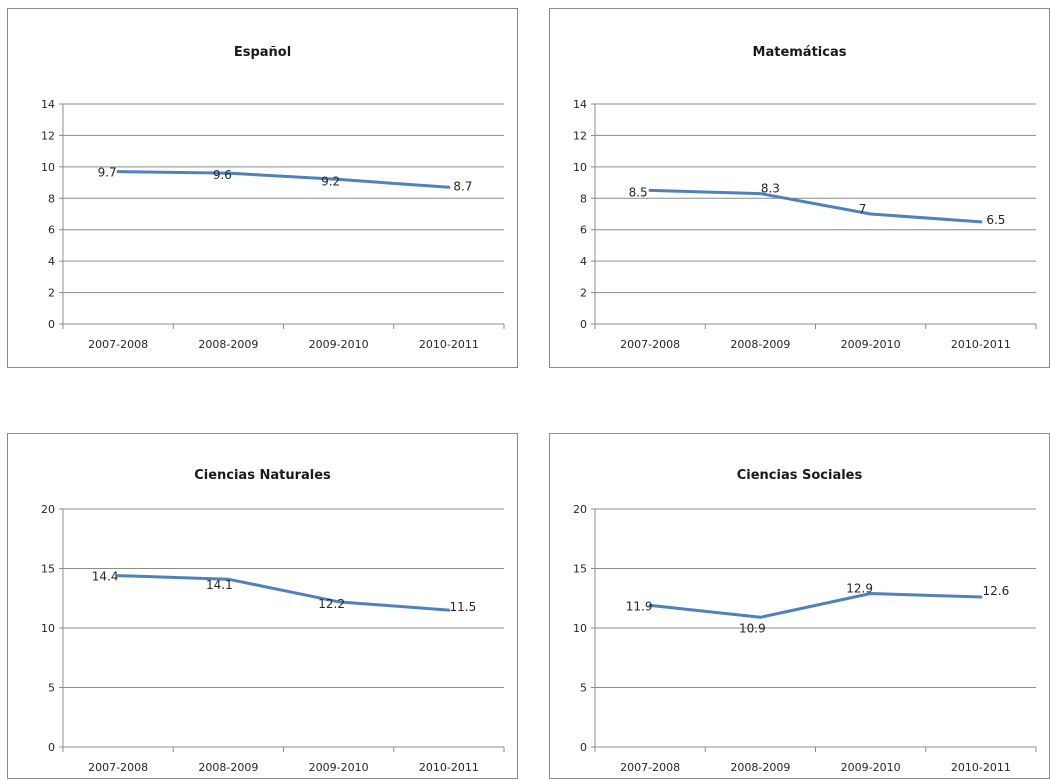 Image resolution: width=1050 pixels, height=780 pixels. I want to click on data-label: 9.7, so click(107, 173).